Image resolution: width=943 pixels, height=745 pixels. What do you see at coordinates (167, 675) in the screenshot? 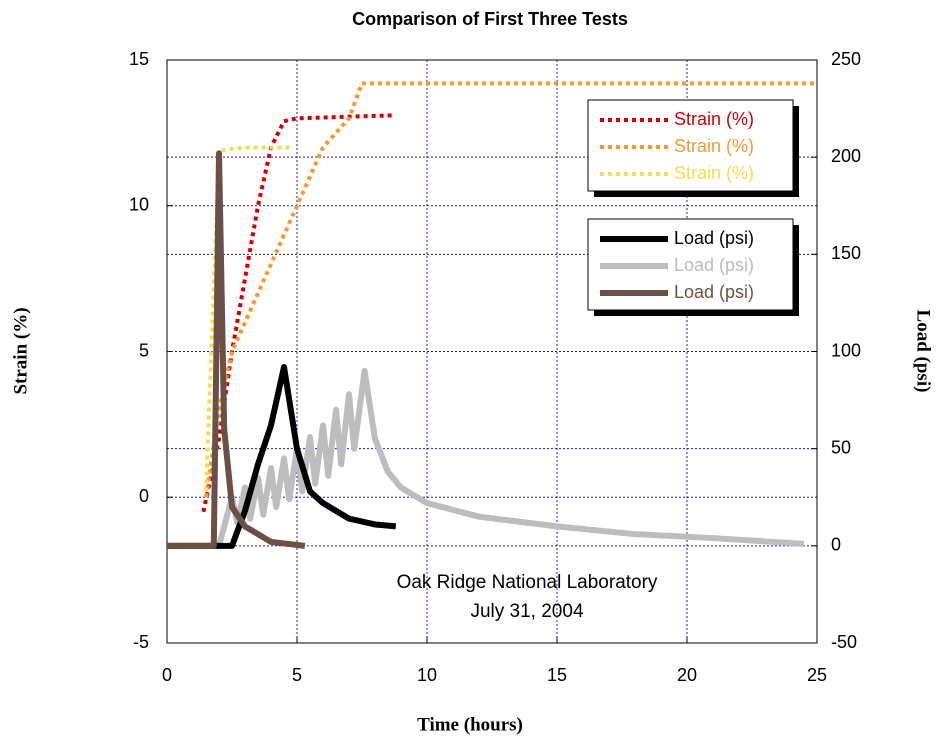
I see `x-tick-label: 0` at bounding box center [167, 675].